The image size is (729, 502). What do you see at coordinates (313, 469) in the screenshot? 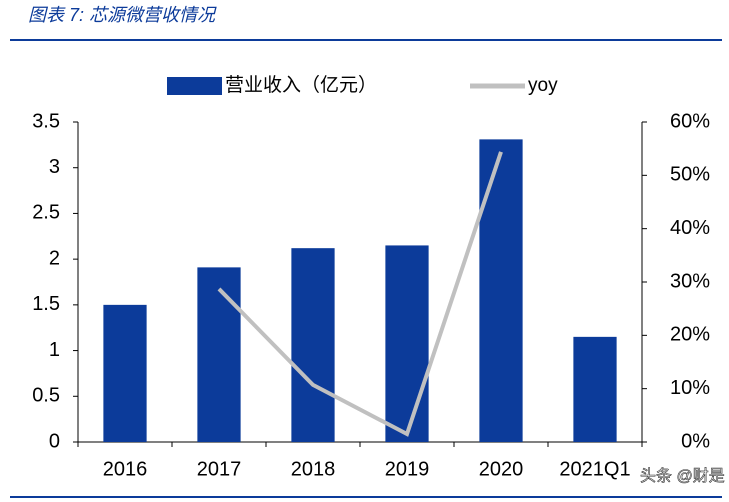
I see `x-tick-label: 2018` at bounding box center [313, 469].